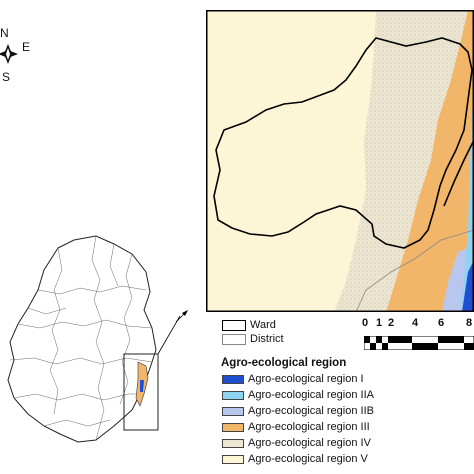 This screenshot has height=474, width=474. Describe the element at coordinates (26, 47) in the screenshot. I see `compass-east-label: E` at that location.